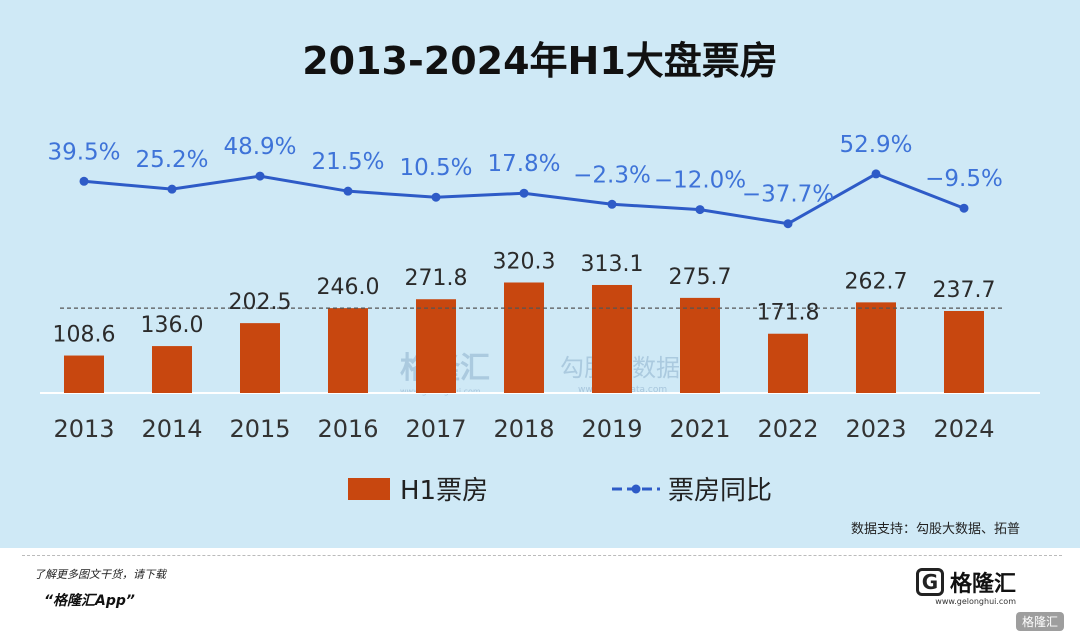 Image resolution: width=1080 pixels, height=639 pixels. Describe the element at coordinates (83, 429) in the screenshot. I see `x-tick-2013: 2013` at that location.